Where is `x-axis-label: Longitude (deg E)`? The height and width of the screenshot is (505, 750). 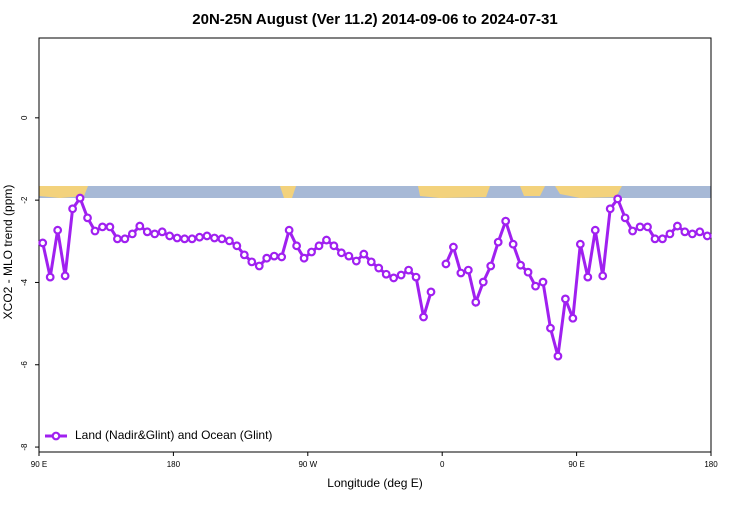 x-axis-label: Longitude (deg E) is located at coordinates (374, 483).